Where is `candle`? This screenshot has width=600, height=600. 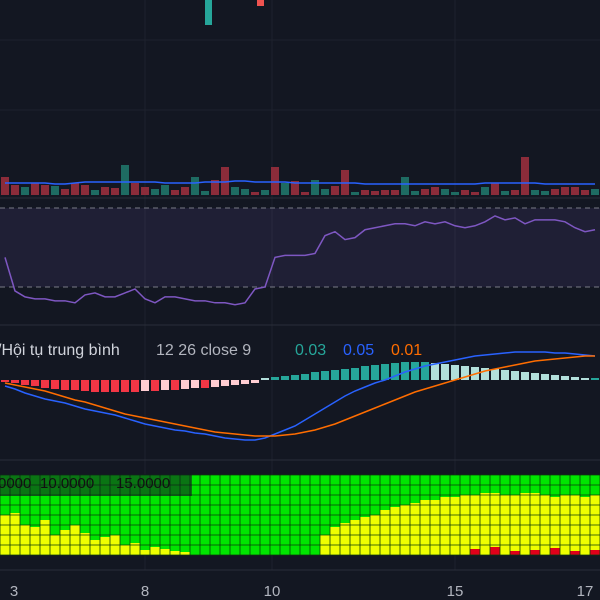
candle is located at coordinates (260, 3).